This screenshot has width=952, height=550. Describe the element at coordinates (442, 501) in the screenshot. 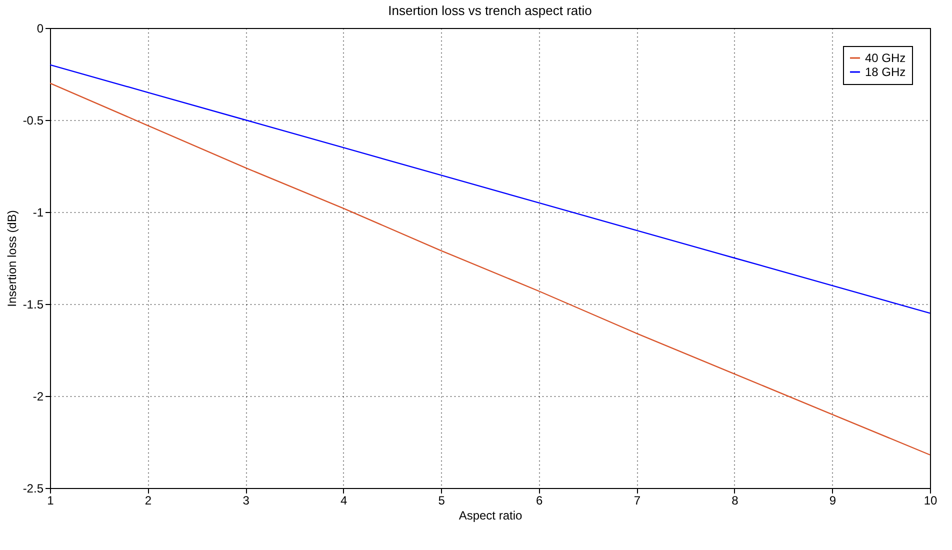

I see `x-tick-label: 5` at that location.